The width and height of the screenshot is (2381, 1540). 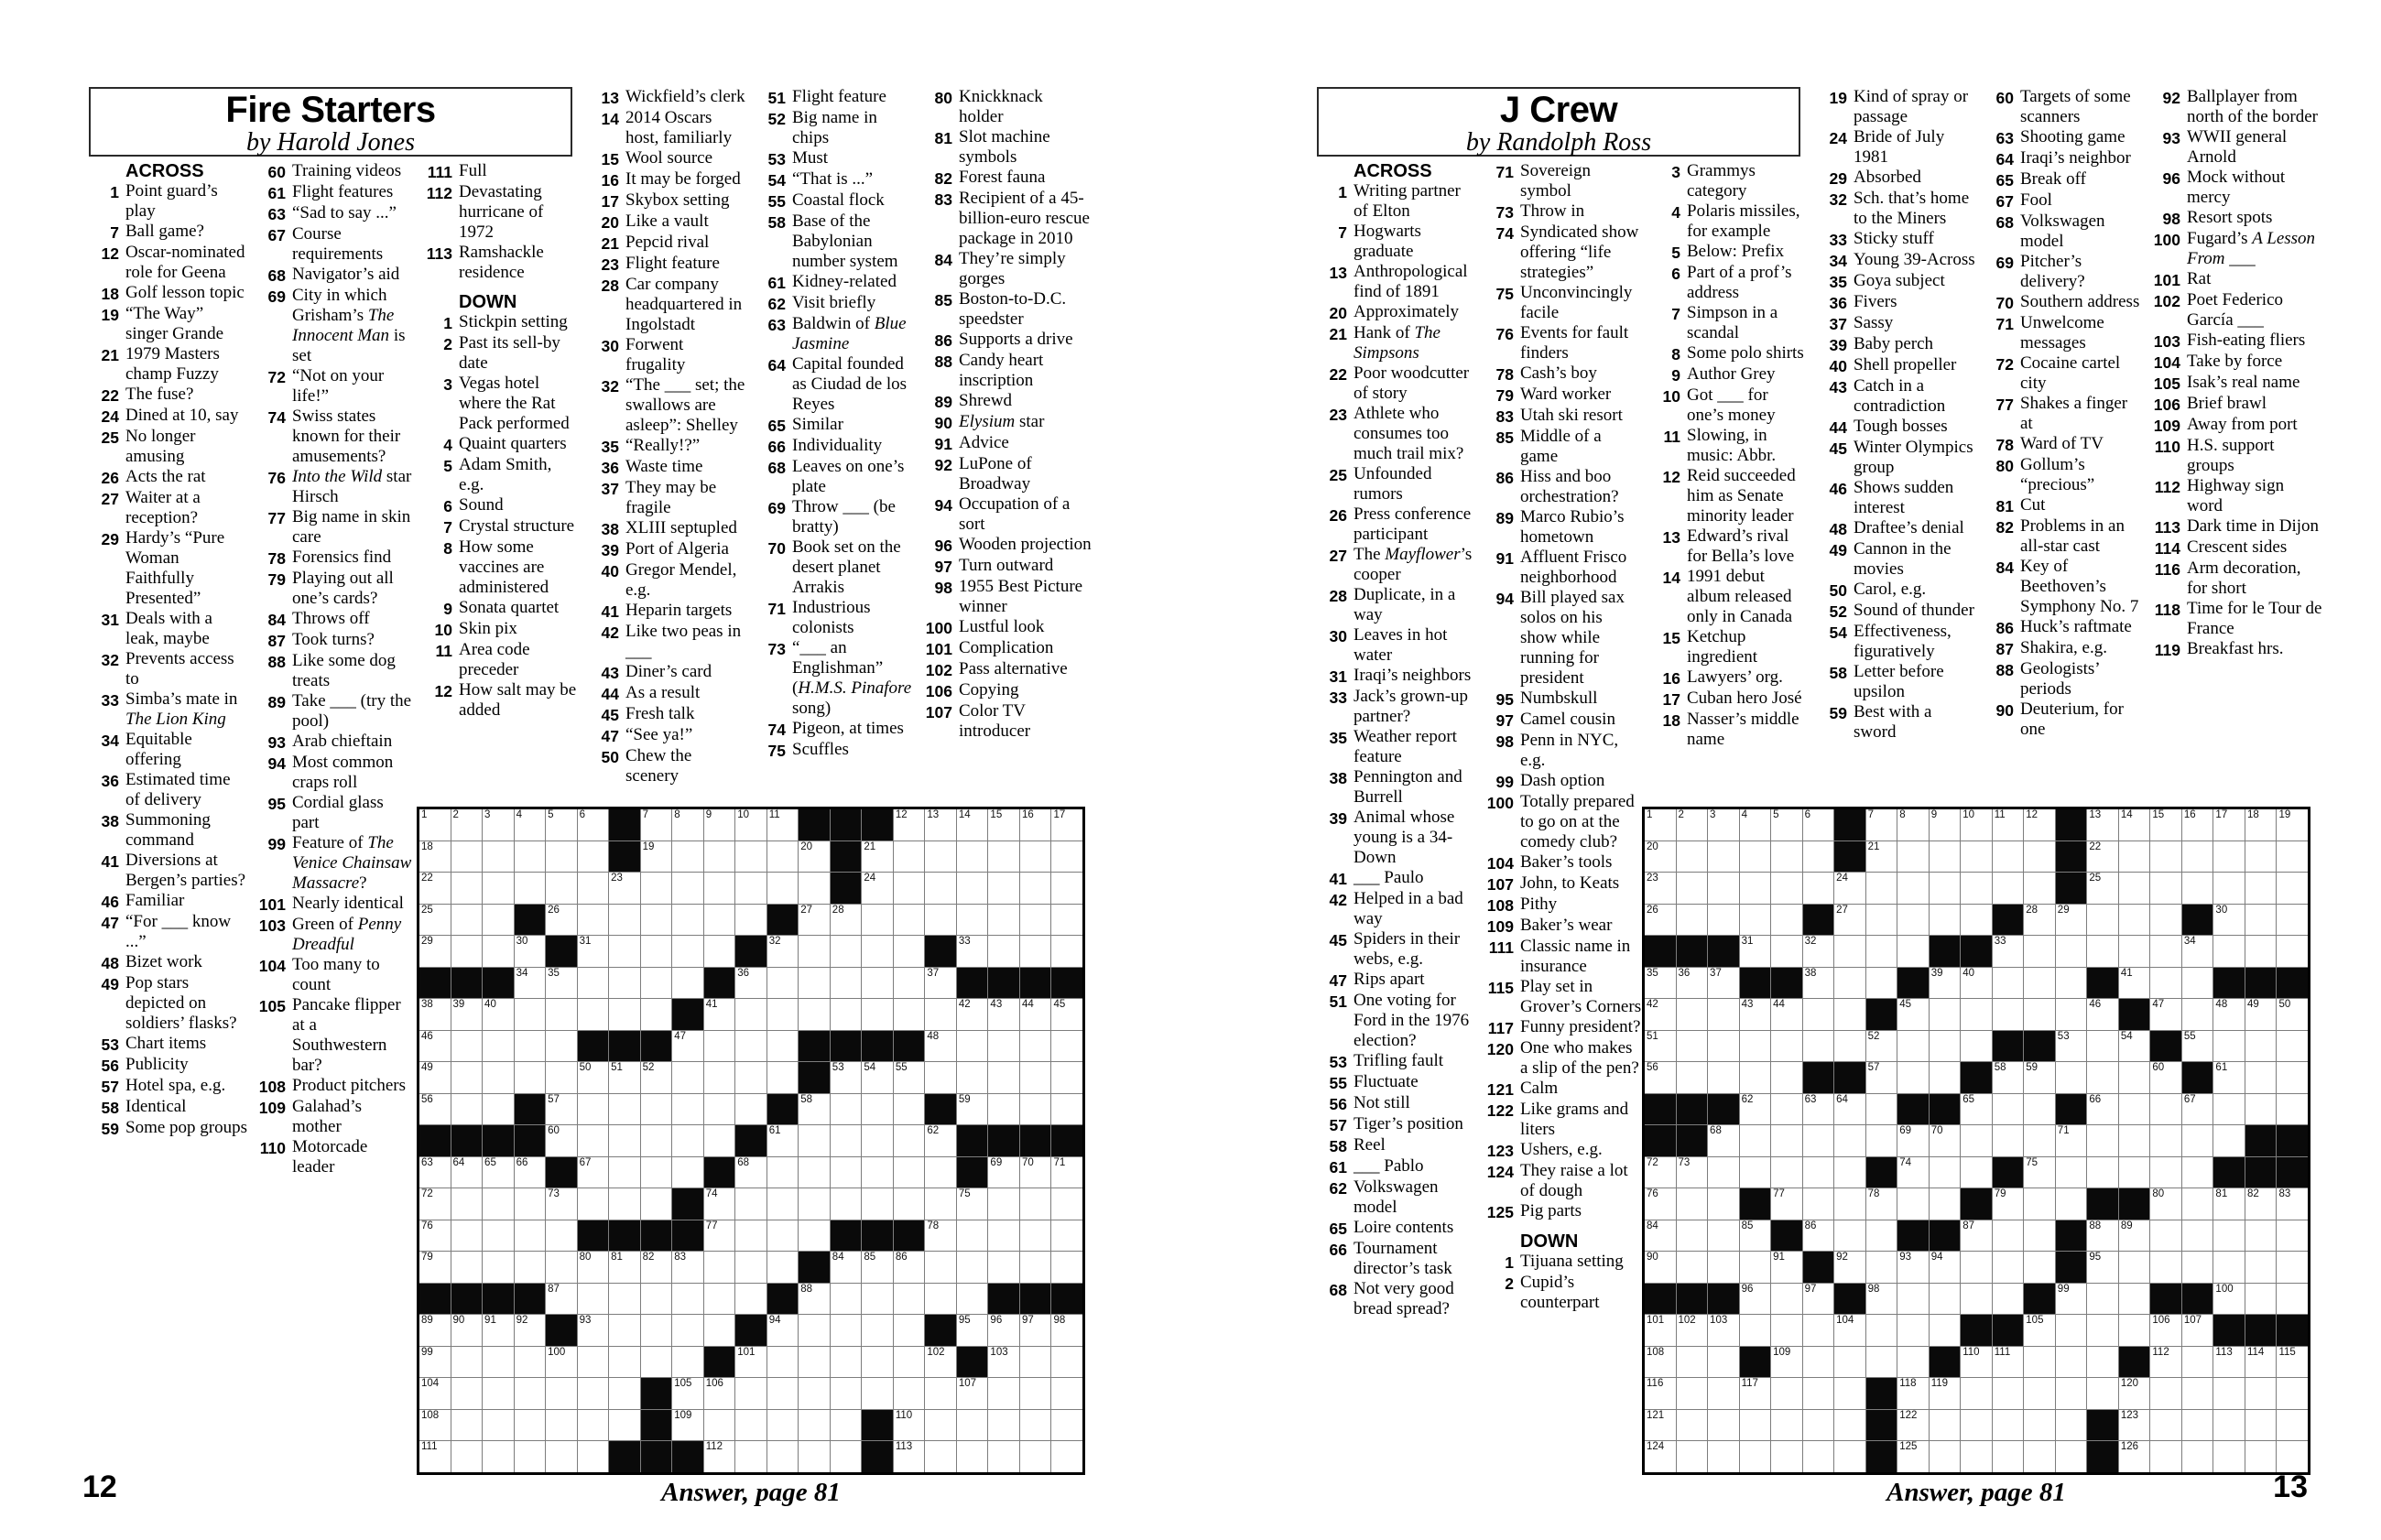 I want to click on clue-number: 104, so click(x=1500, y=863).